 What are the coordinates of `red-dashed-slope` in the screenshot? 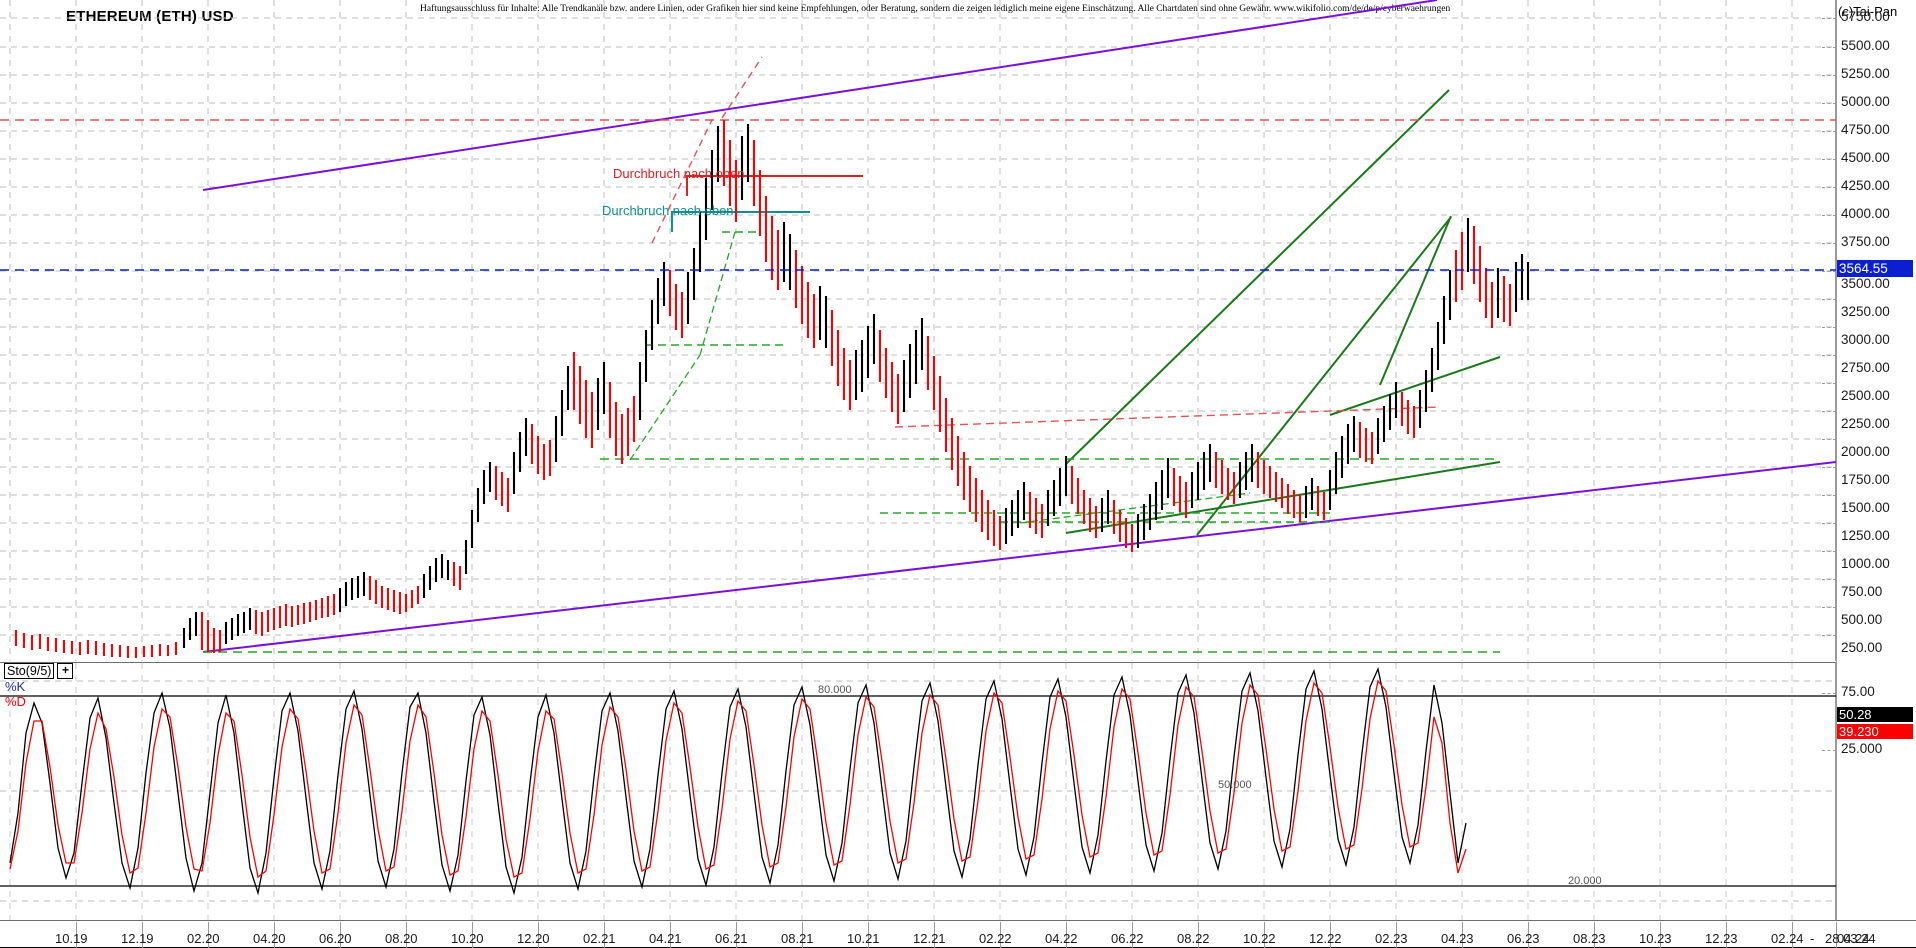 It's located at (1167, 417).